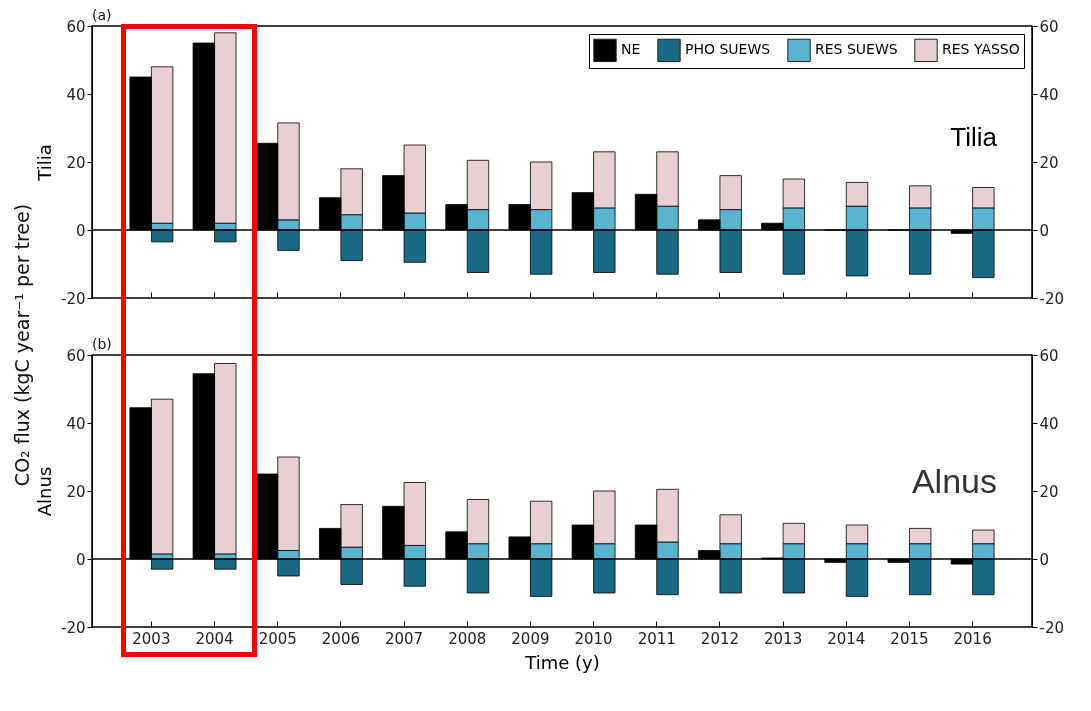 This screenshot has width=1091, height=711. What do you see at coordinates (530, 638) in the screenshot?
I see `x-tick-label: 2009` at bounding box center [530, 638].